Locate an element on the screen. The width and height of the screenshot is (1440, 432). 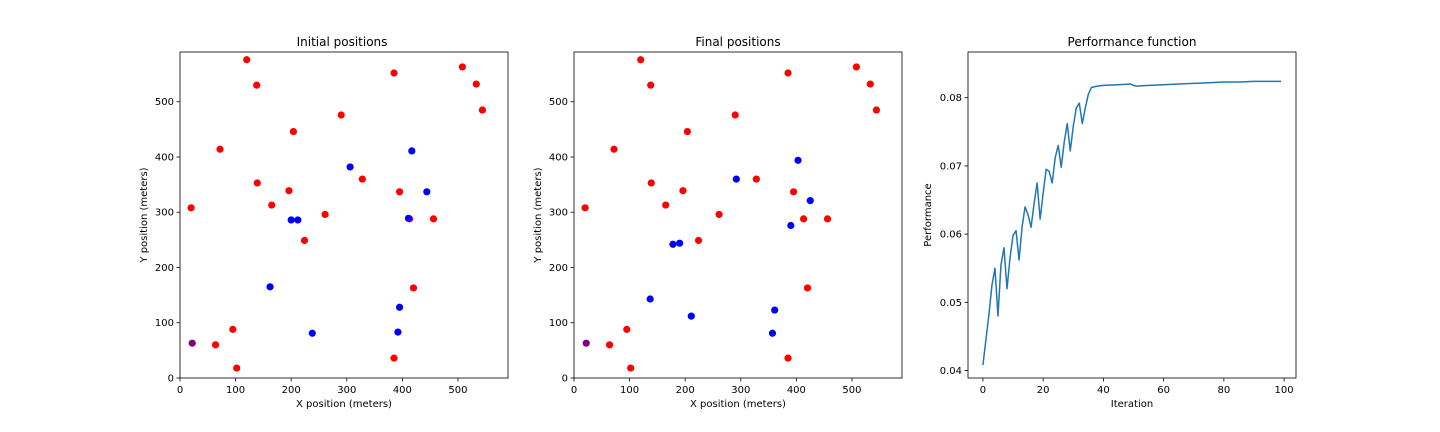
chart-title: Final positions is located at coordinates (737, 42).